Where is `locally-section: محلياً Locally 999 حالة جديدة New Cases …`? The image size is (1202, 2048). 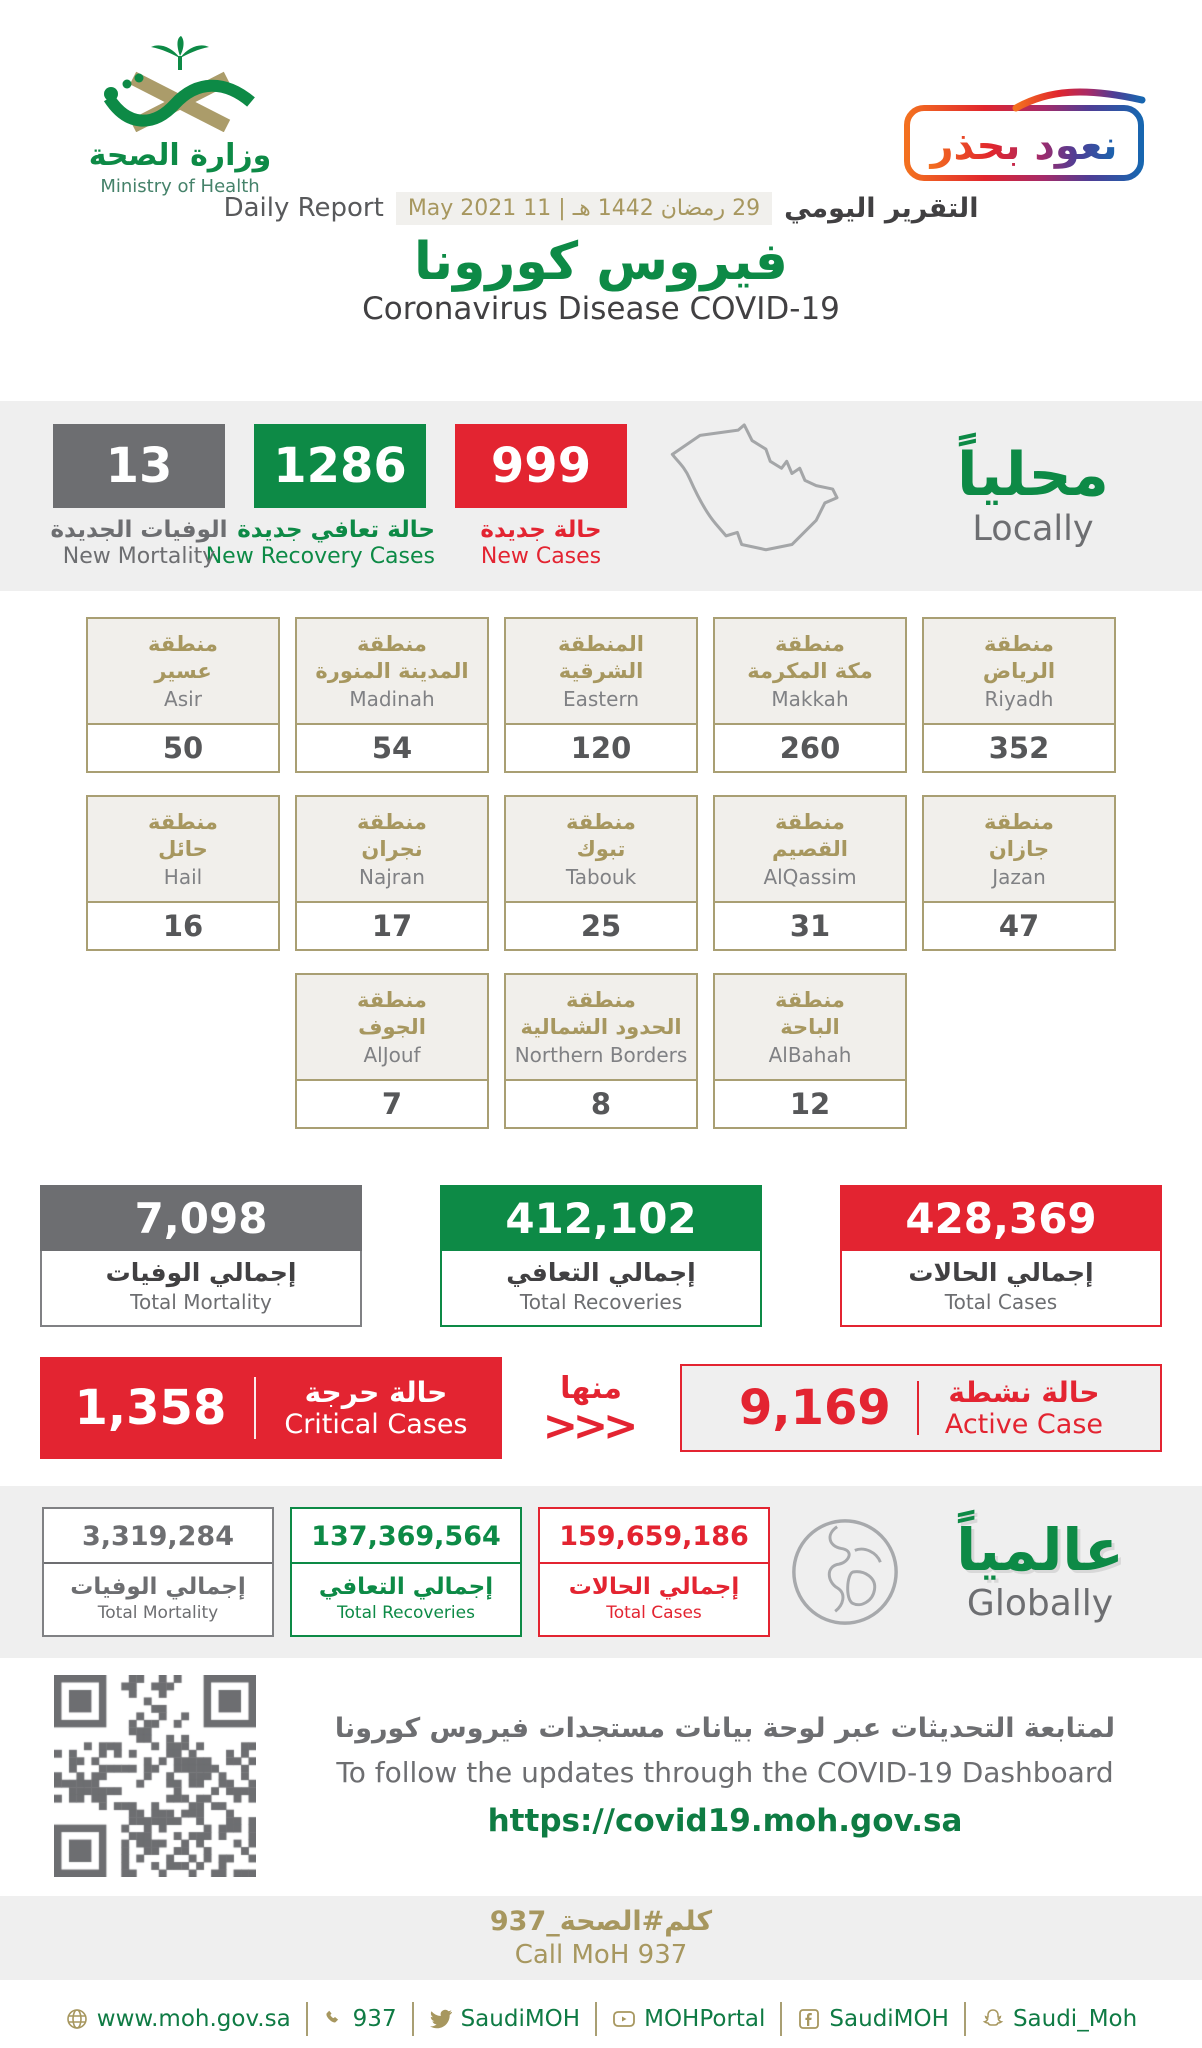
locally-section: محلياً Locally 999 حالة جديدة New Cases … is located at coordinates (601, 496).